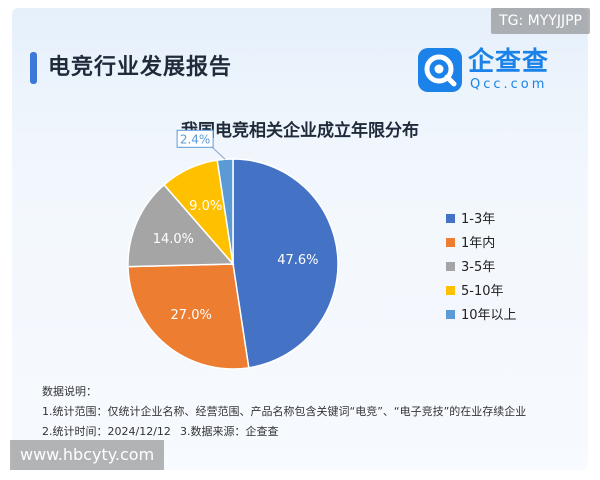 The image size is (600, 480). Describe the element at coordinates (205, 206) in the screenshot. I see `slice-label-3: 9.0%` at that location.